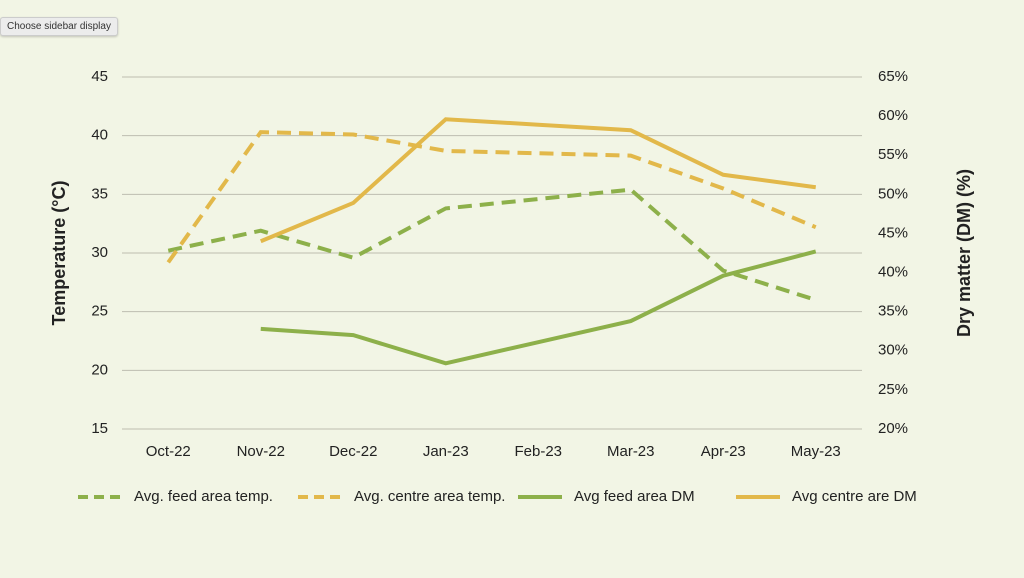 This screenshot has width=1024, height=578. I want to click on x-tick-label: Mar-23, so click(631, 451).